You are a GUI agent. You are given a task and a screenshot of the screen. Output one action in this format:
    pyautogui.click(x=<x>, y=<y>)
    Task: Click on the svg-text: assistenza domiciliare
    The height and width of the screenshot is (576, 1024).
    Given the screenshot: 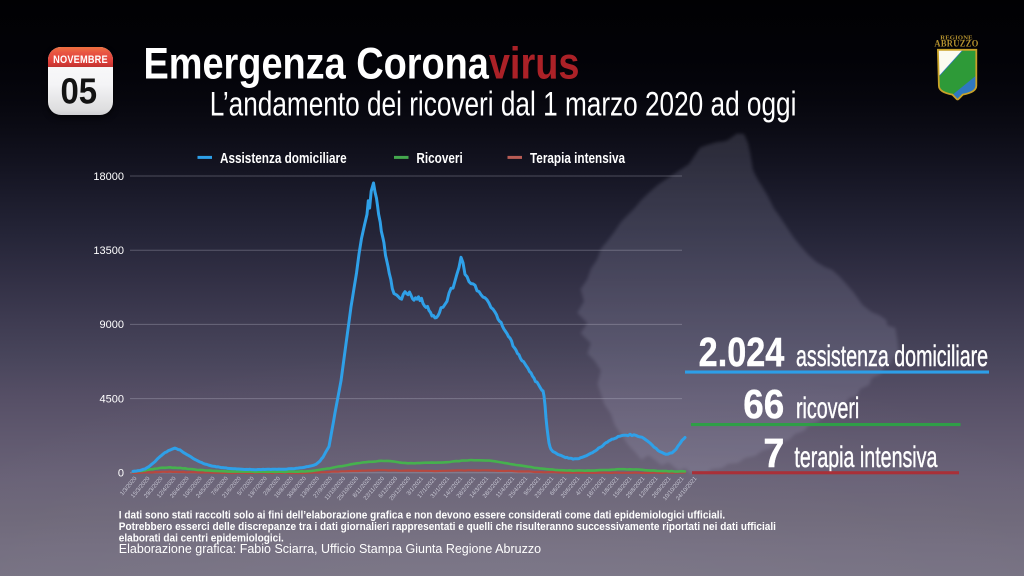 What is the action you would take?
    pyautogui.click(x=892, y=356)
    